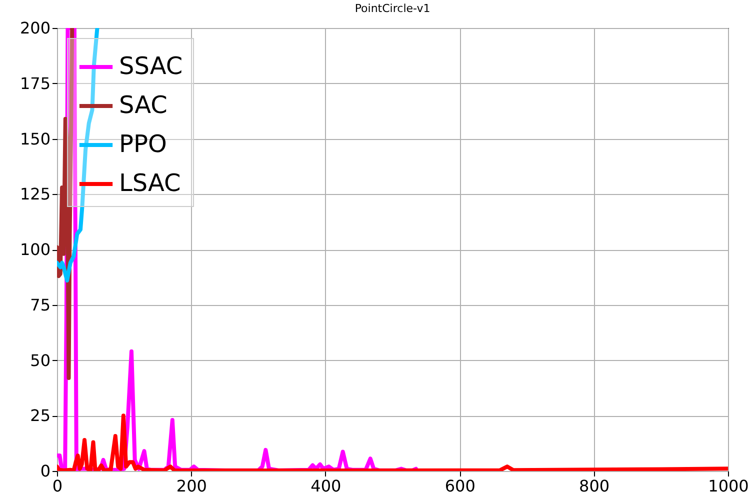 This screenshot has width=756, height=504. Describe the element at coordinates (35, 28) in the screenshot. I see `y-tick-label: 200` at that location.